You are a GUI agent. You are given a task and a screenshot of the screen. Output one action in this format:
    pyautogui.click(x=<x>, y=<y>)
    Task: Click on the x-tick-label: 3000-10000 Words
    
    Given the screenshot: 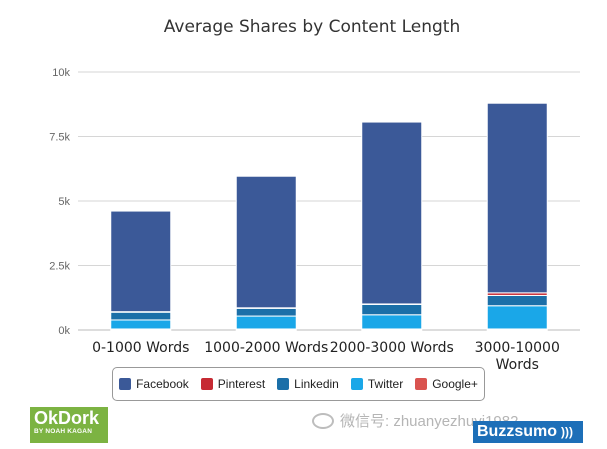 What is the action you would take?
    pyautogui.click(x=517, y=355)
    